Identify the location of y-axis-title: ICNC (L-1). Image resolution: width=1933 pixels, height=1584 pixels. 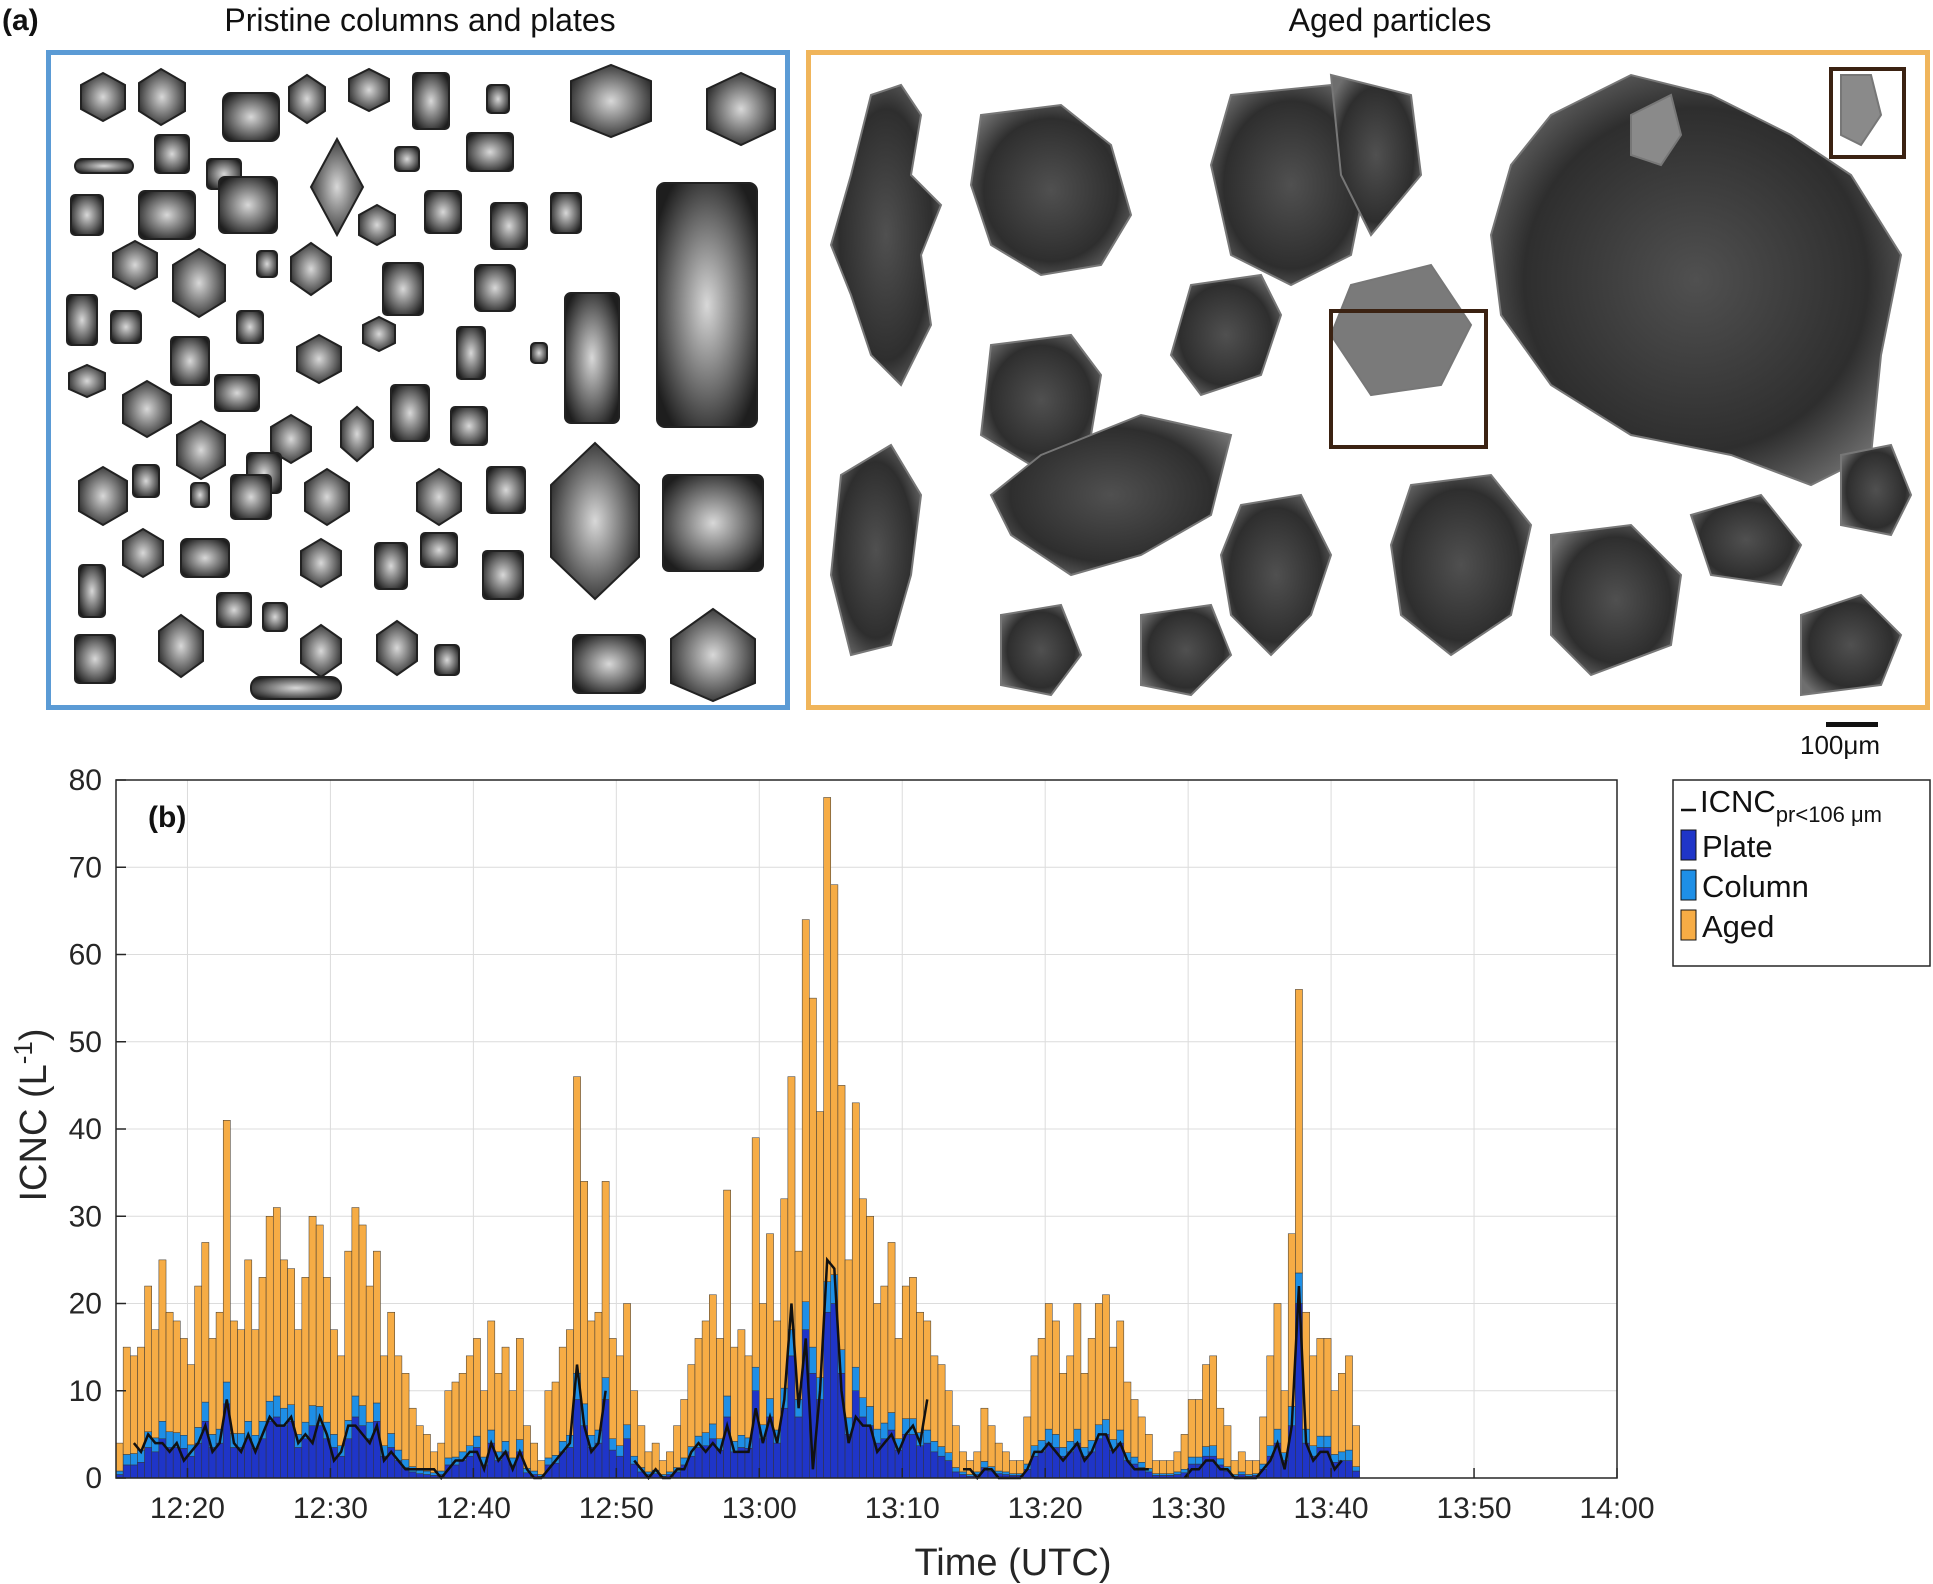
(31, 1114).